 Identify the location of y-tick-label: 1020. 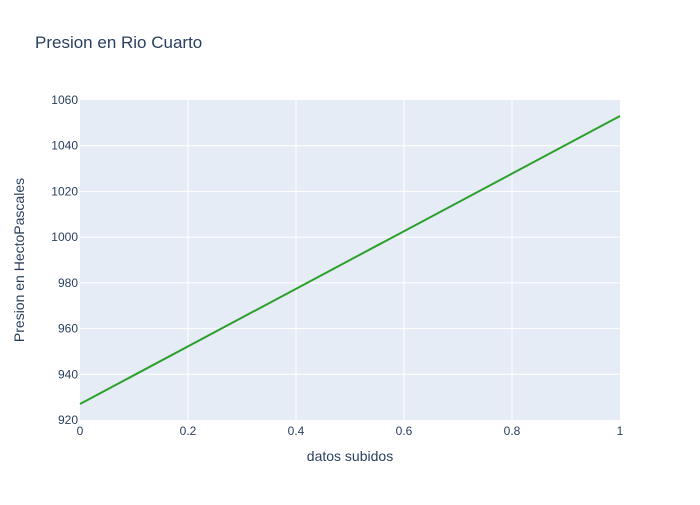
(64, 191).